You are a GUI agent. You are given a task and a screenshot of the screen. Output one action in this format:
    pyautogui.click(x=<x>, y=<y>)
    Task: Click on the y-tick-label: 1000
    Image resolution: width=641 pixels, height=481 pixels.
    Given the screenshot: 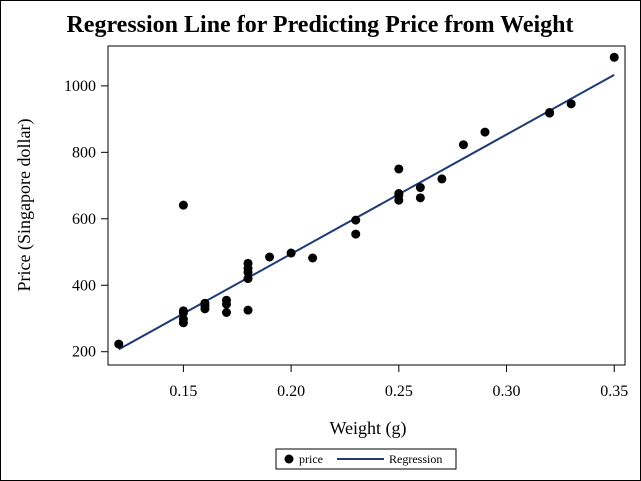 What is the action you would take?
    pyautogui.click(x=80, y=86)
    